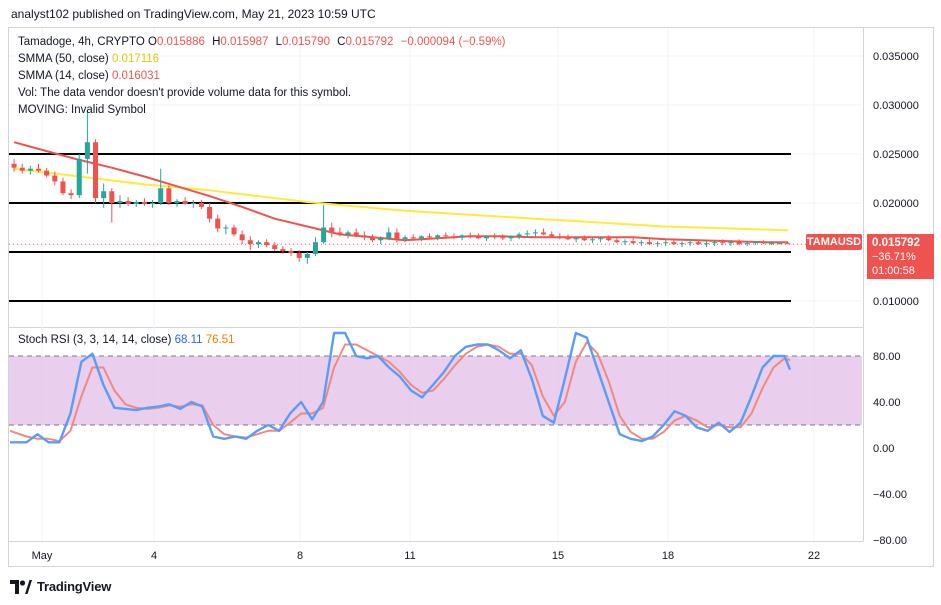  What do you see at coordinates (426, 556) in the screenshot?
I see `time-axis-labels: May 4 8 11 15 18 22` at bounding box center [426, 556].